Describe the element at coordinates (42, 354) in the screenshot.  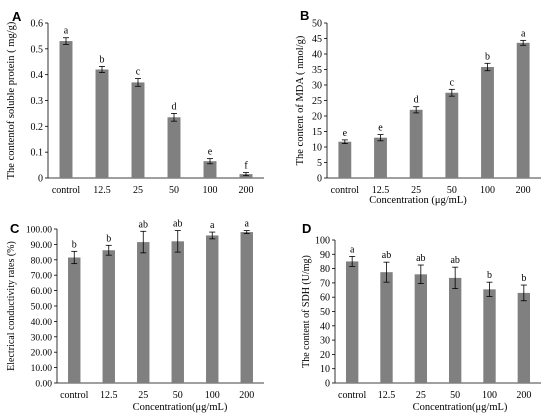
I see `y-tick-label: 20.00` at that location.